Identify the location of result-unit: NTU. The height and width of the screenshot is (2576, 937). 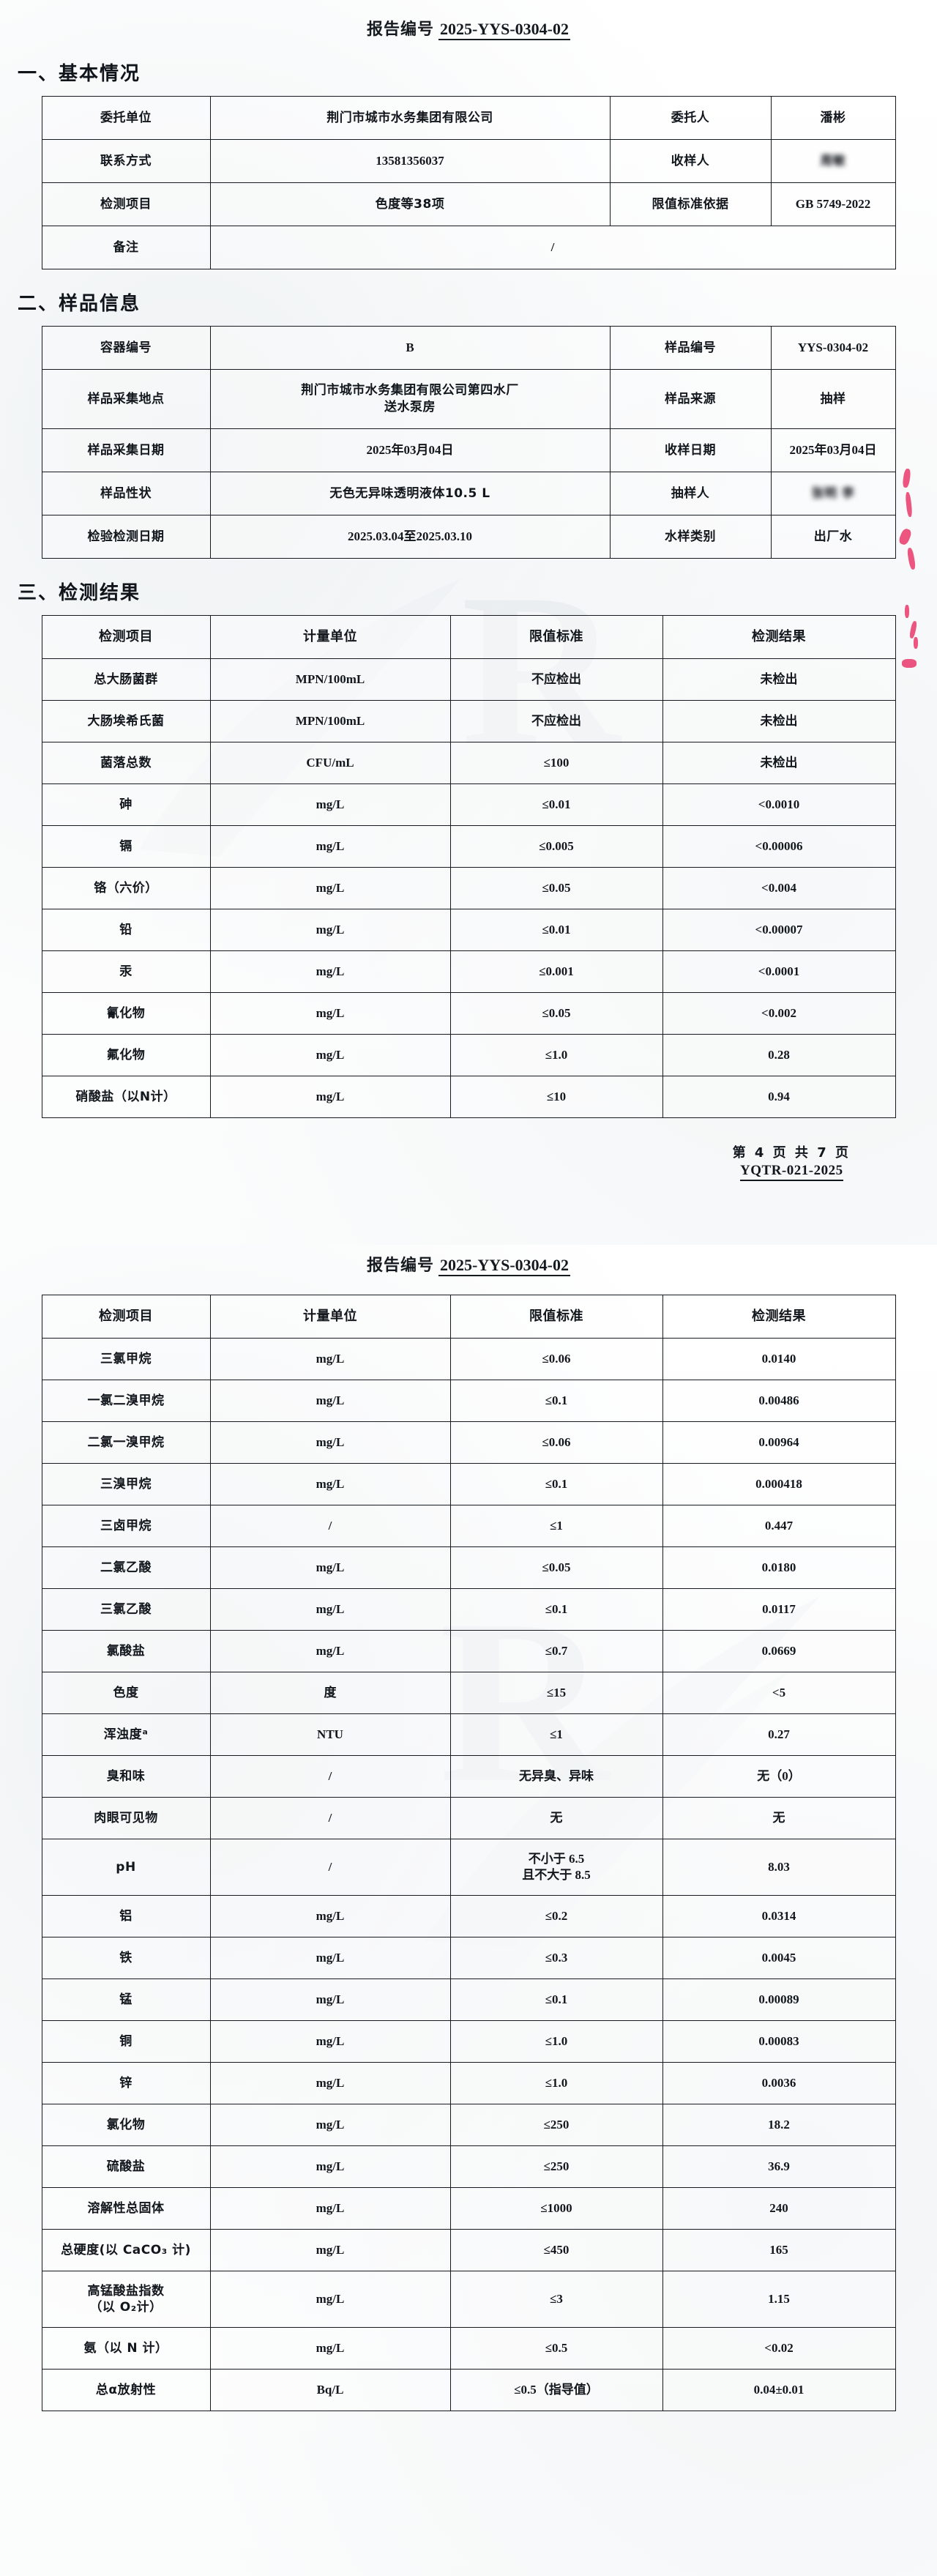
(330, 1734).